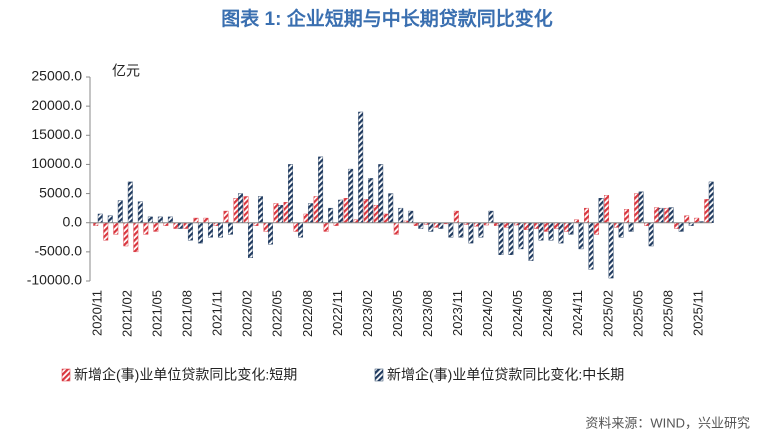 The image size is (774, 437). What do you see at coordinates (697, 313) in the screenshot?
I see `x-tick-label: 2025/11` at bounding box center [697, 313].